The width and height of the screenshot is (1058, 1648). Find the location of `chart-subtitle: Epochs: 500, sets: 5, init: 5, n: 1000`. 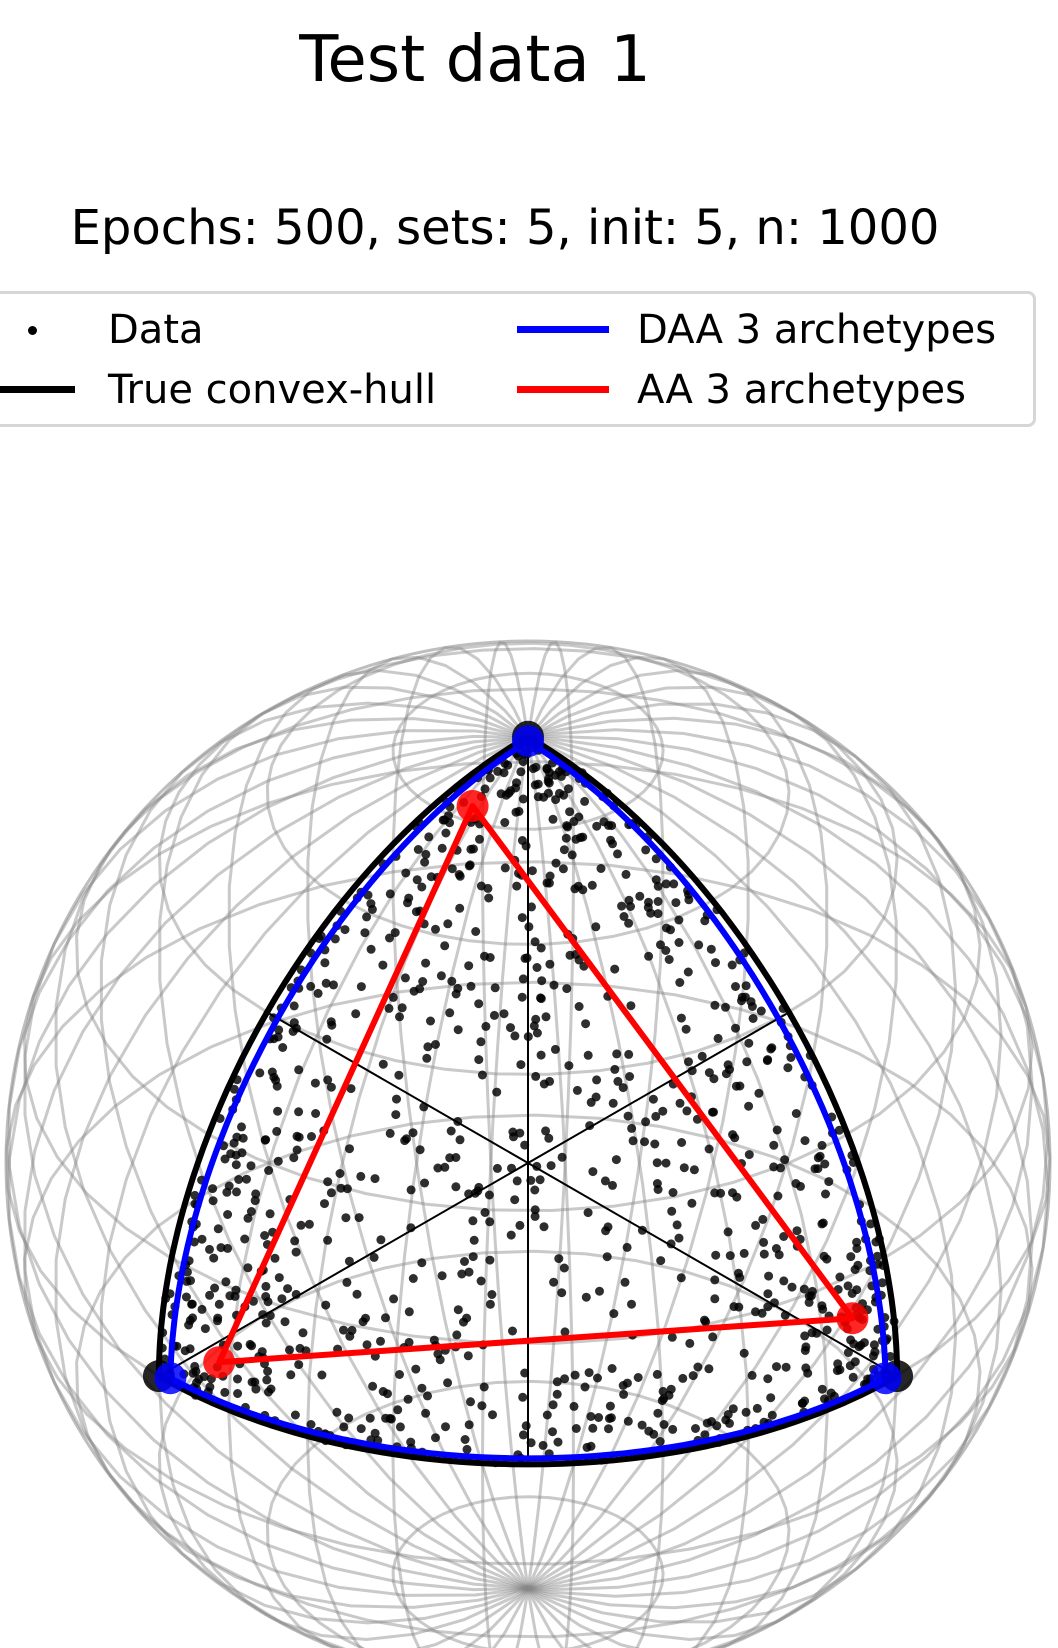

chart-subtitle: Epochs: 500, sets: 5, init: 5, n: 1000 is located at coordinates (505, 228).